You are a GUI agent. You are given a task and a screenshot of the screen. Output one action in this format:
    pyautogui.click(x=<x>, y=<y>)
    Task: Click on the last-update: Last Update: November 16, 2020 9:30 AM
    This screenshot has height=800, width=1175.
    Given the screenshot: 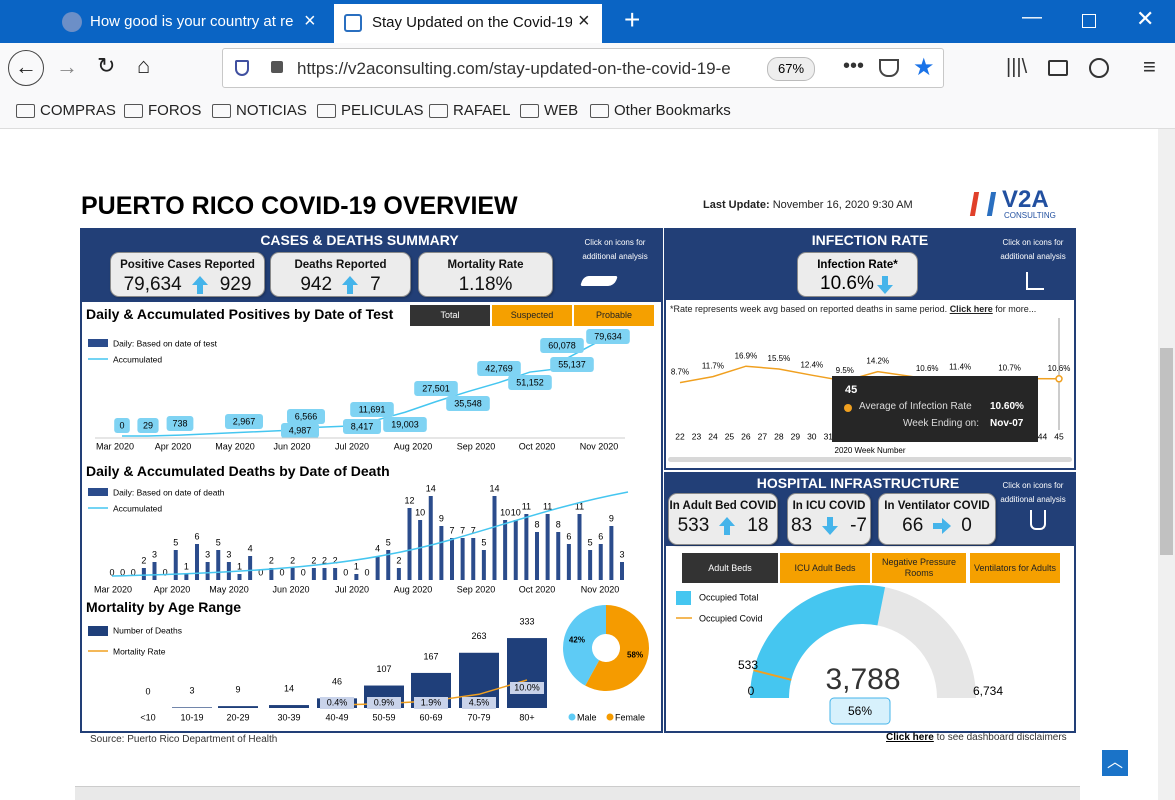 What is the action you would take?
    pyautogui.click(x=808, y=205)
    